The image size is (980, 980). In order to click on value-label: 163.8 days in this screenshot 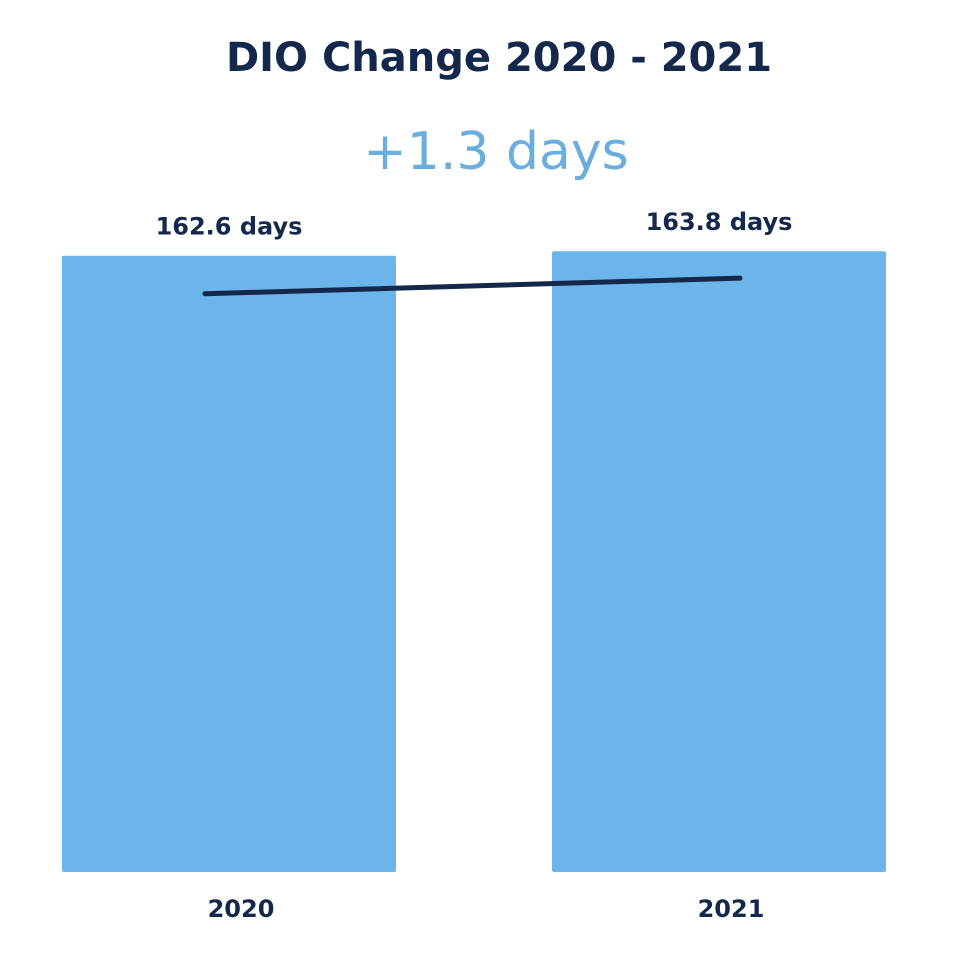, I will do `click(719, 222)`.